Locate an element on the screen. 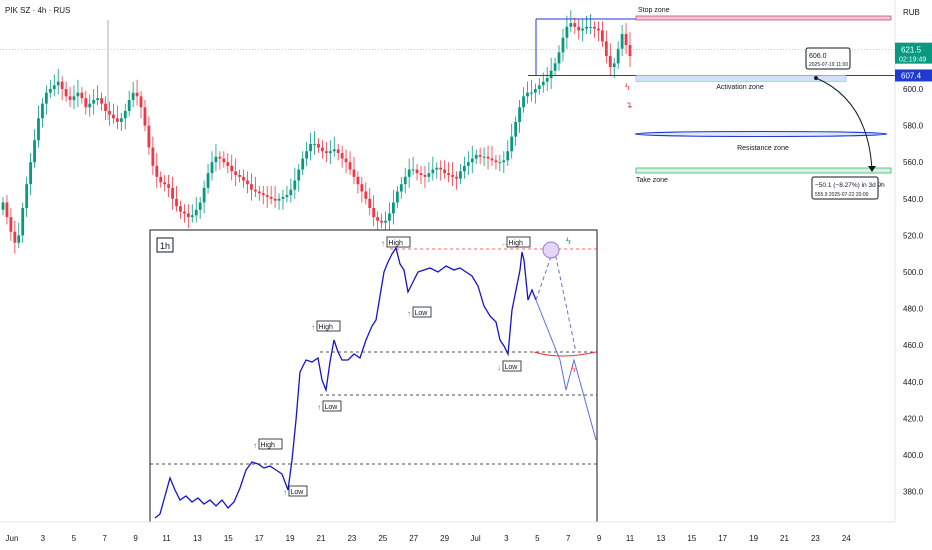 Image resolution: width=932 pixels, height=550 pixels. price-tick: 400.0 is located at coordinates (913, 455).